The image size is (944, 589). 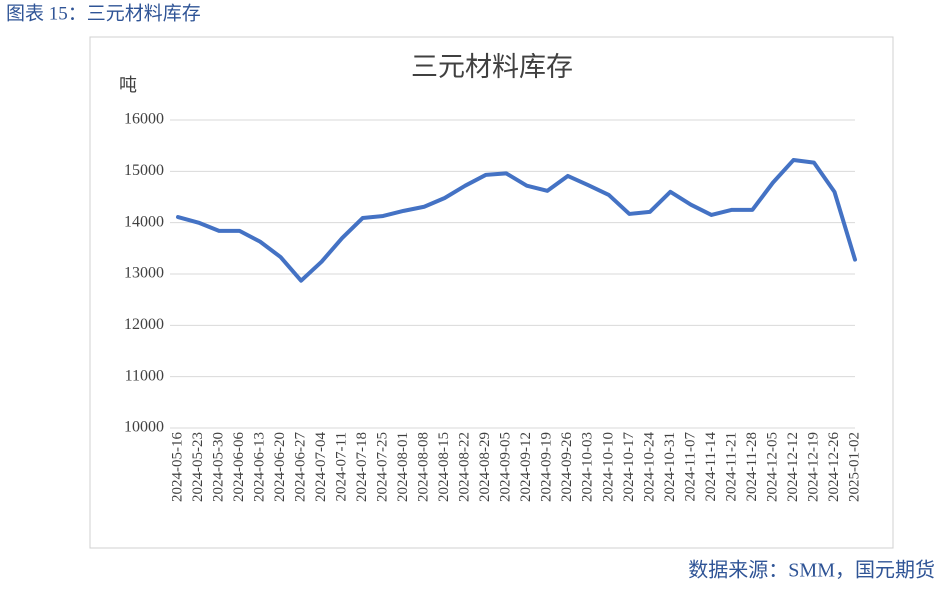 I want to click on x-tick-label: 2024-10-17, so click(x=629, y=467).